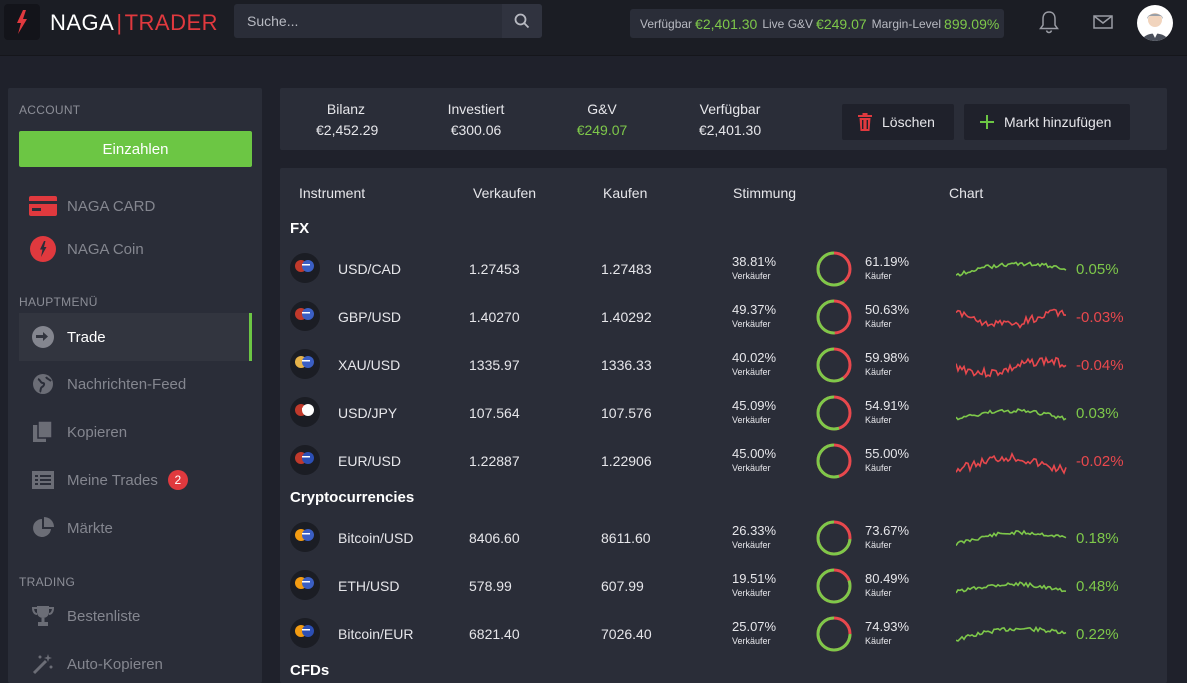 Image resolution: width=1187 pixels, height=683 pixels. What do you see at coordinates (332, 193) in the screenshot?
I see `column-header-instrument: Instrument` at bounding box center [332, 193].